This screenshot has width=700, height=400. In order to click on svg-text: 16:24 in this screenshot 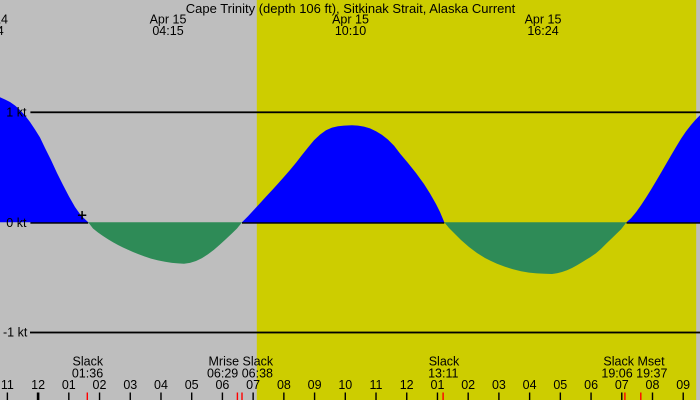, I will do `click(542, 31)`.